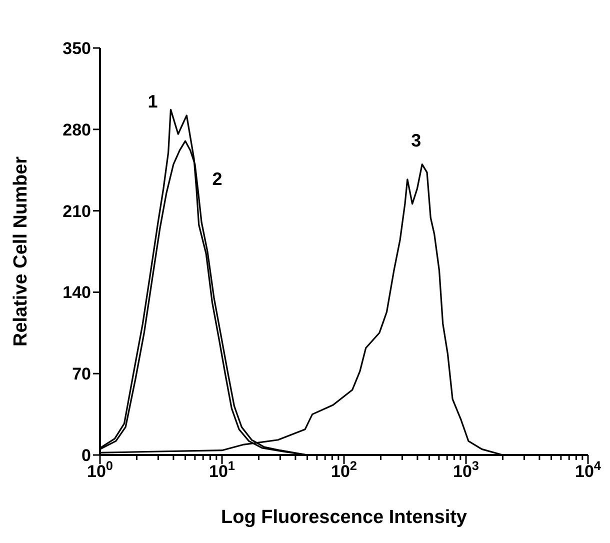 The image size is (610, 543). What do you see at coordinates (76, 292) in the screenshot?
I see `y-tick-label: 140` at bounding box center [76, 292].